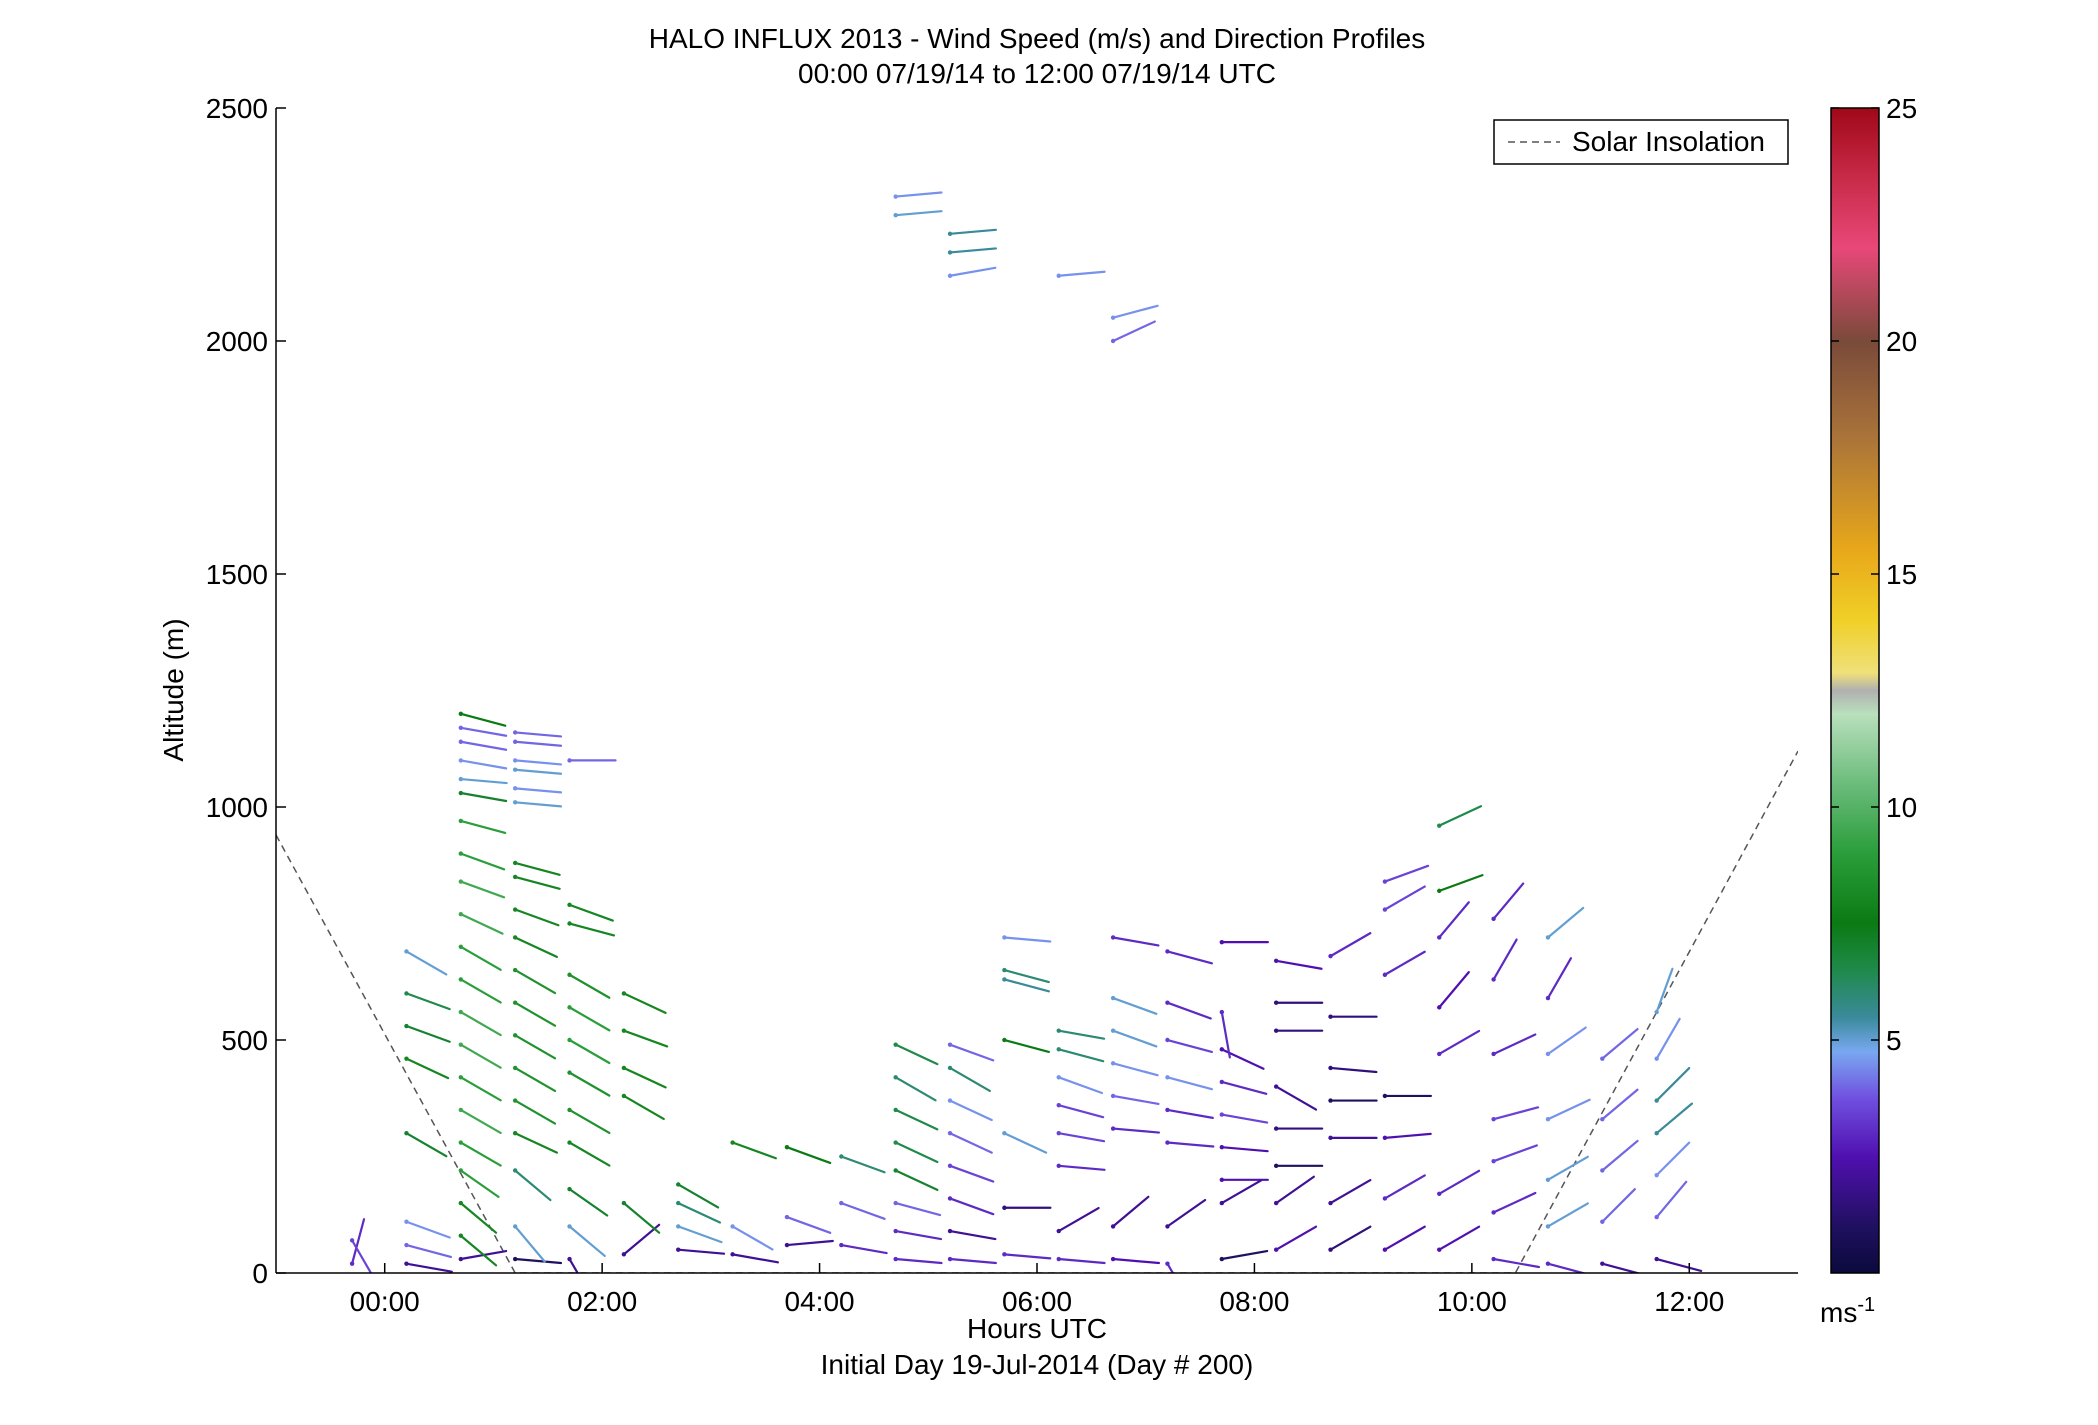 The width and height of the screenshot is (2098, 1425). I want to click on colorbar-tick-label: 20, so click(1901, 341).